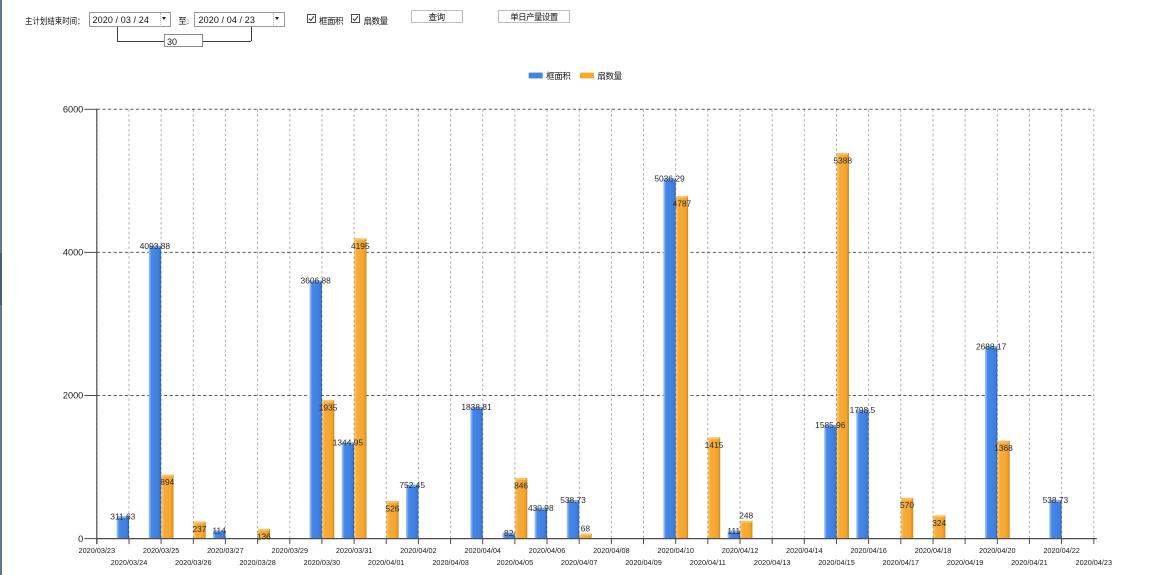 The width and height of the screenshot is (1150, 575). What do you see at coordinates (122, 516) in the screenshot?
I see `svg-text: 311.63` at bounding box center [122, 516].